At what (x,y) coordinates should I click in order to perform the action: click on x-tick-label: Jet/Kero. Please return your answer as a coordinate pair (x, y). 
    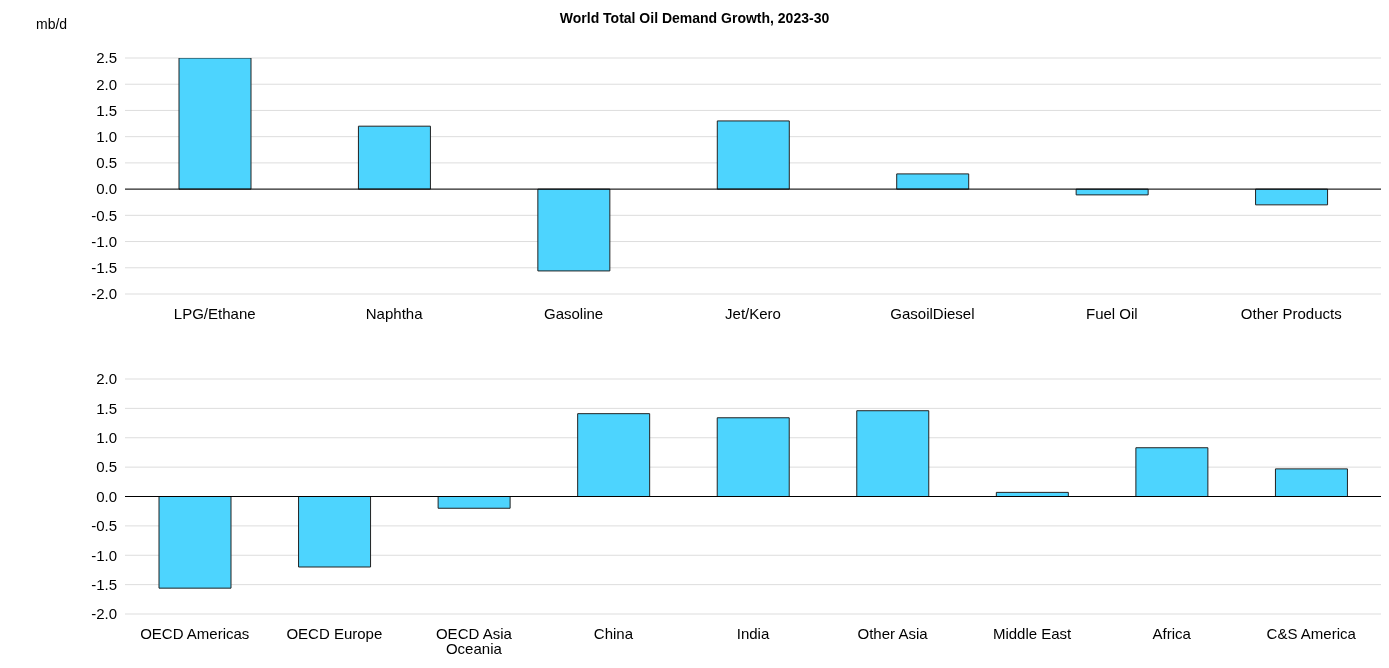
    Looking at the image, I should click on (753, 313).